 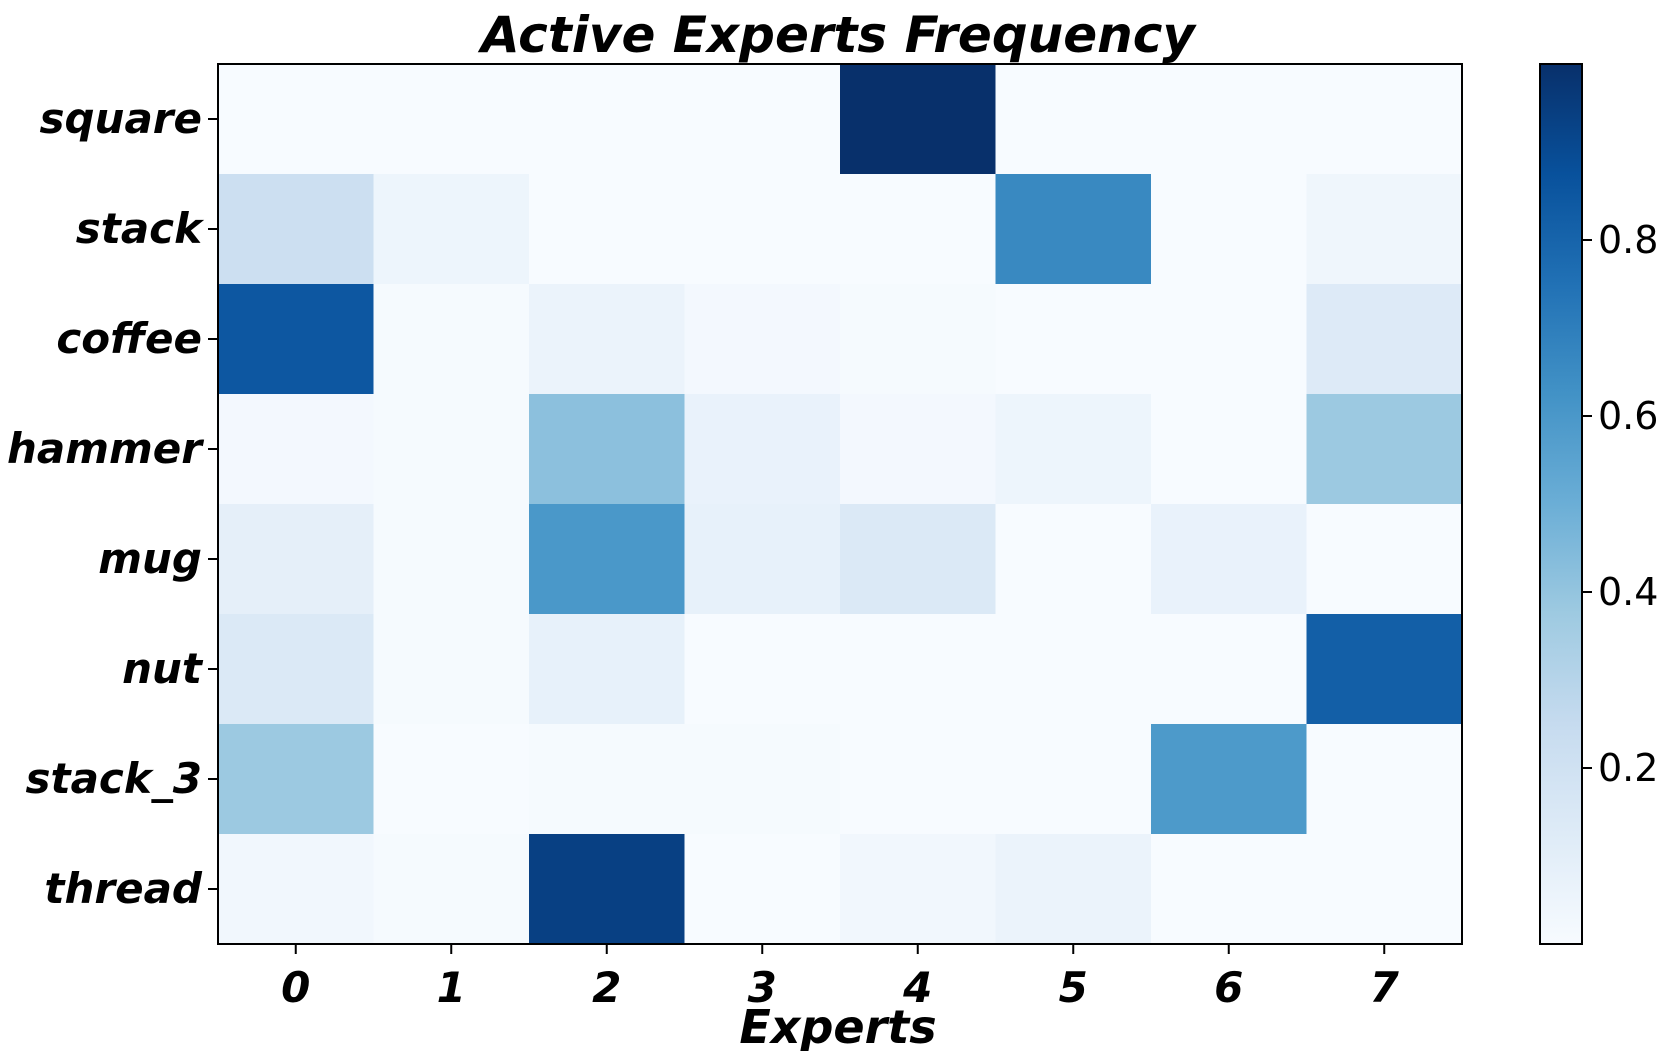 What do you see at coordinates (606, 987) in the screenshot?
I see `x-tick-label: 2` at bounding box center [606, 987].